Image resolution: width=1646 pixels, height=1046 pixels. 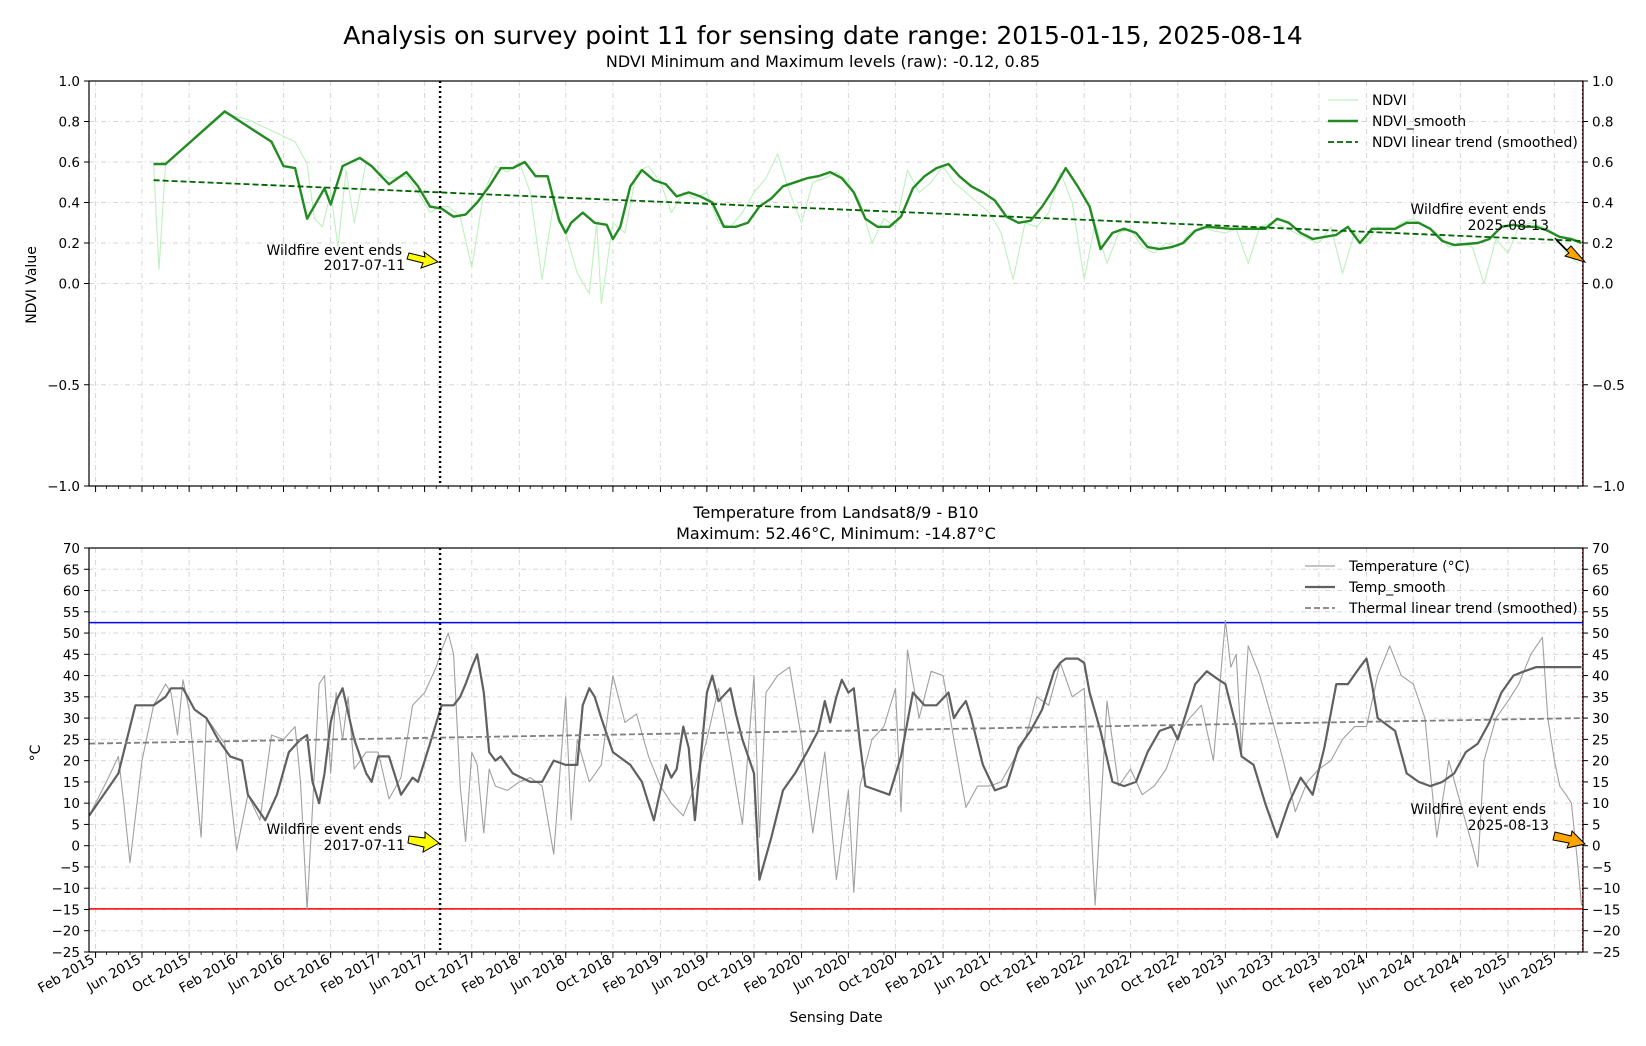 What do you see at coordinates (69, 204) in the screenshot?
I see `y-tick-label: 0.4` at bounding box center [69, 204].